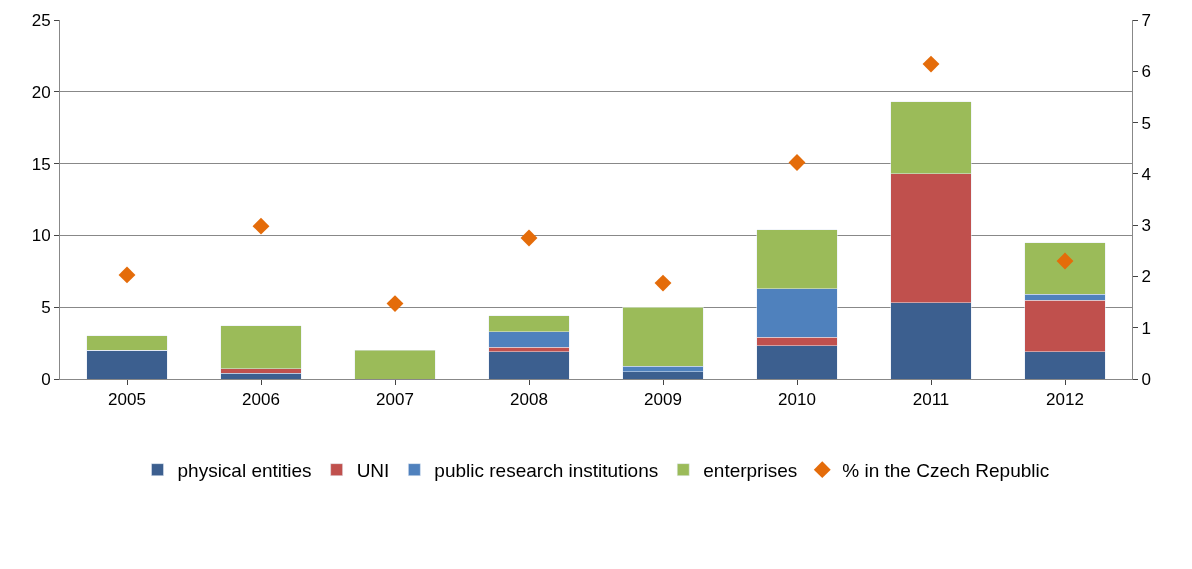 The height and width of the screenshot is (569, 1192). I want to click on y-tick-label: 10, so click(41, 236).